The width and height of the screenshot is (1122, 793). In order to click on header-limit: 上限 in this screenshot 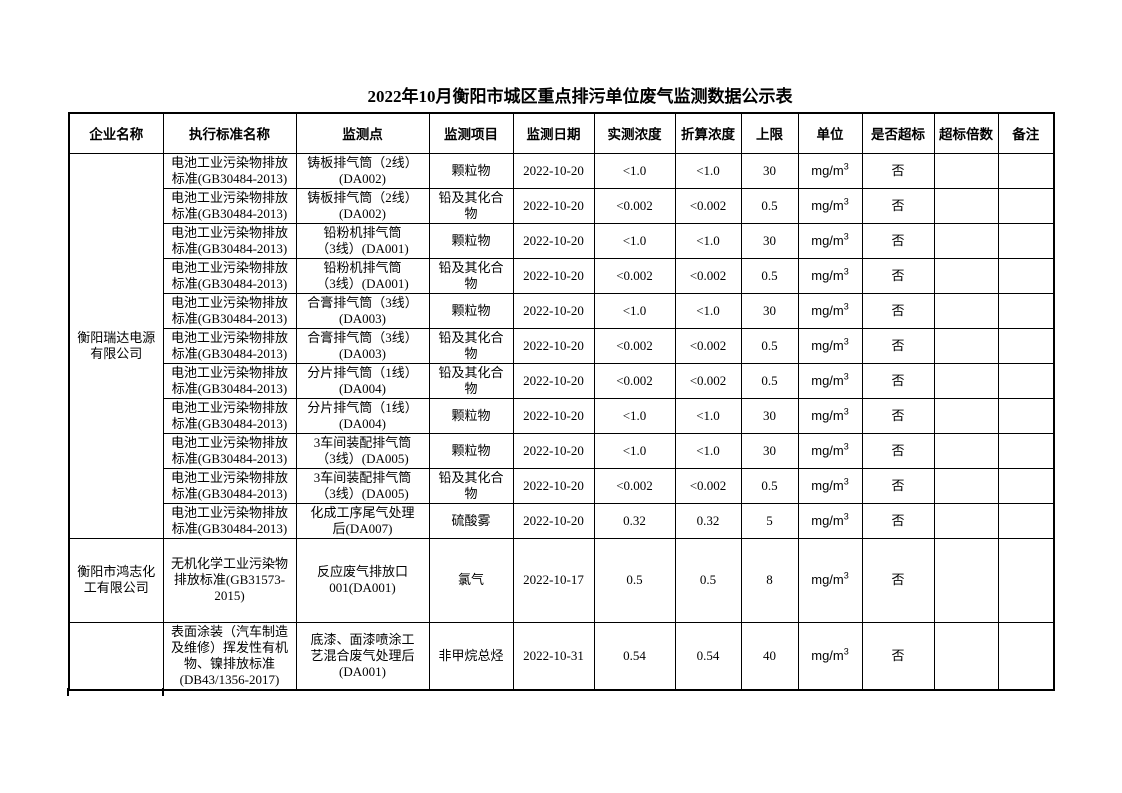, I will do `click(769, 133)`.